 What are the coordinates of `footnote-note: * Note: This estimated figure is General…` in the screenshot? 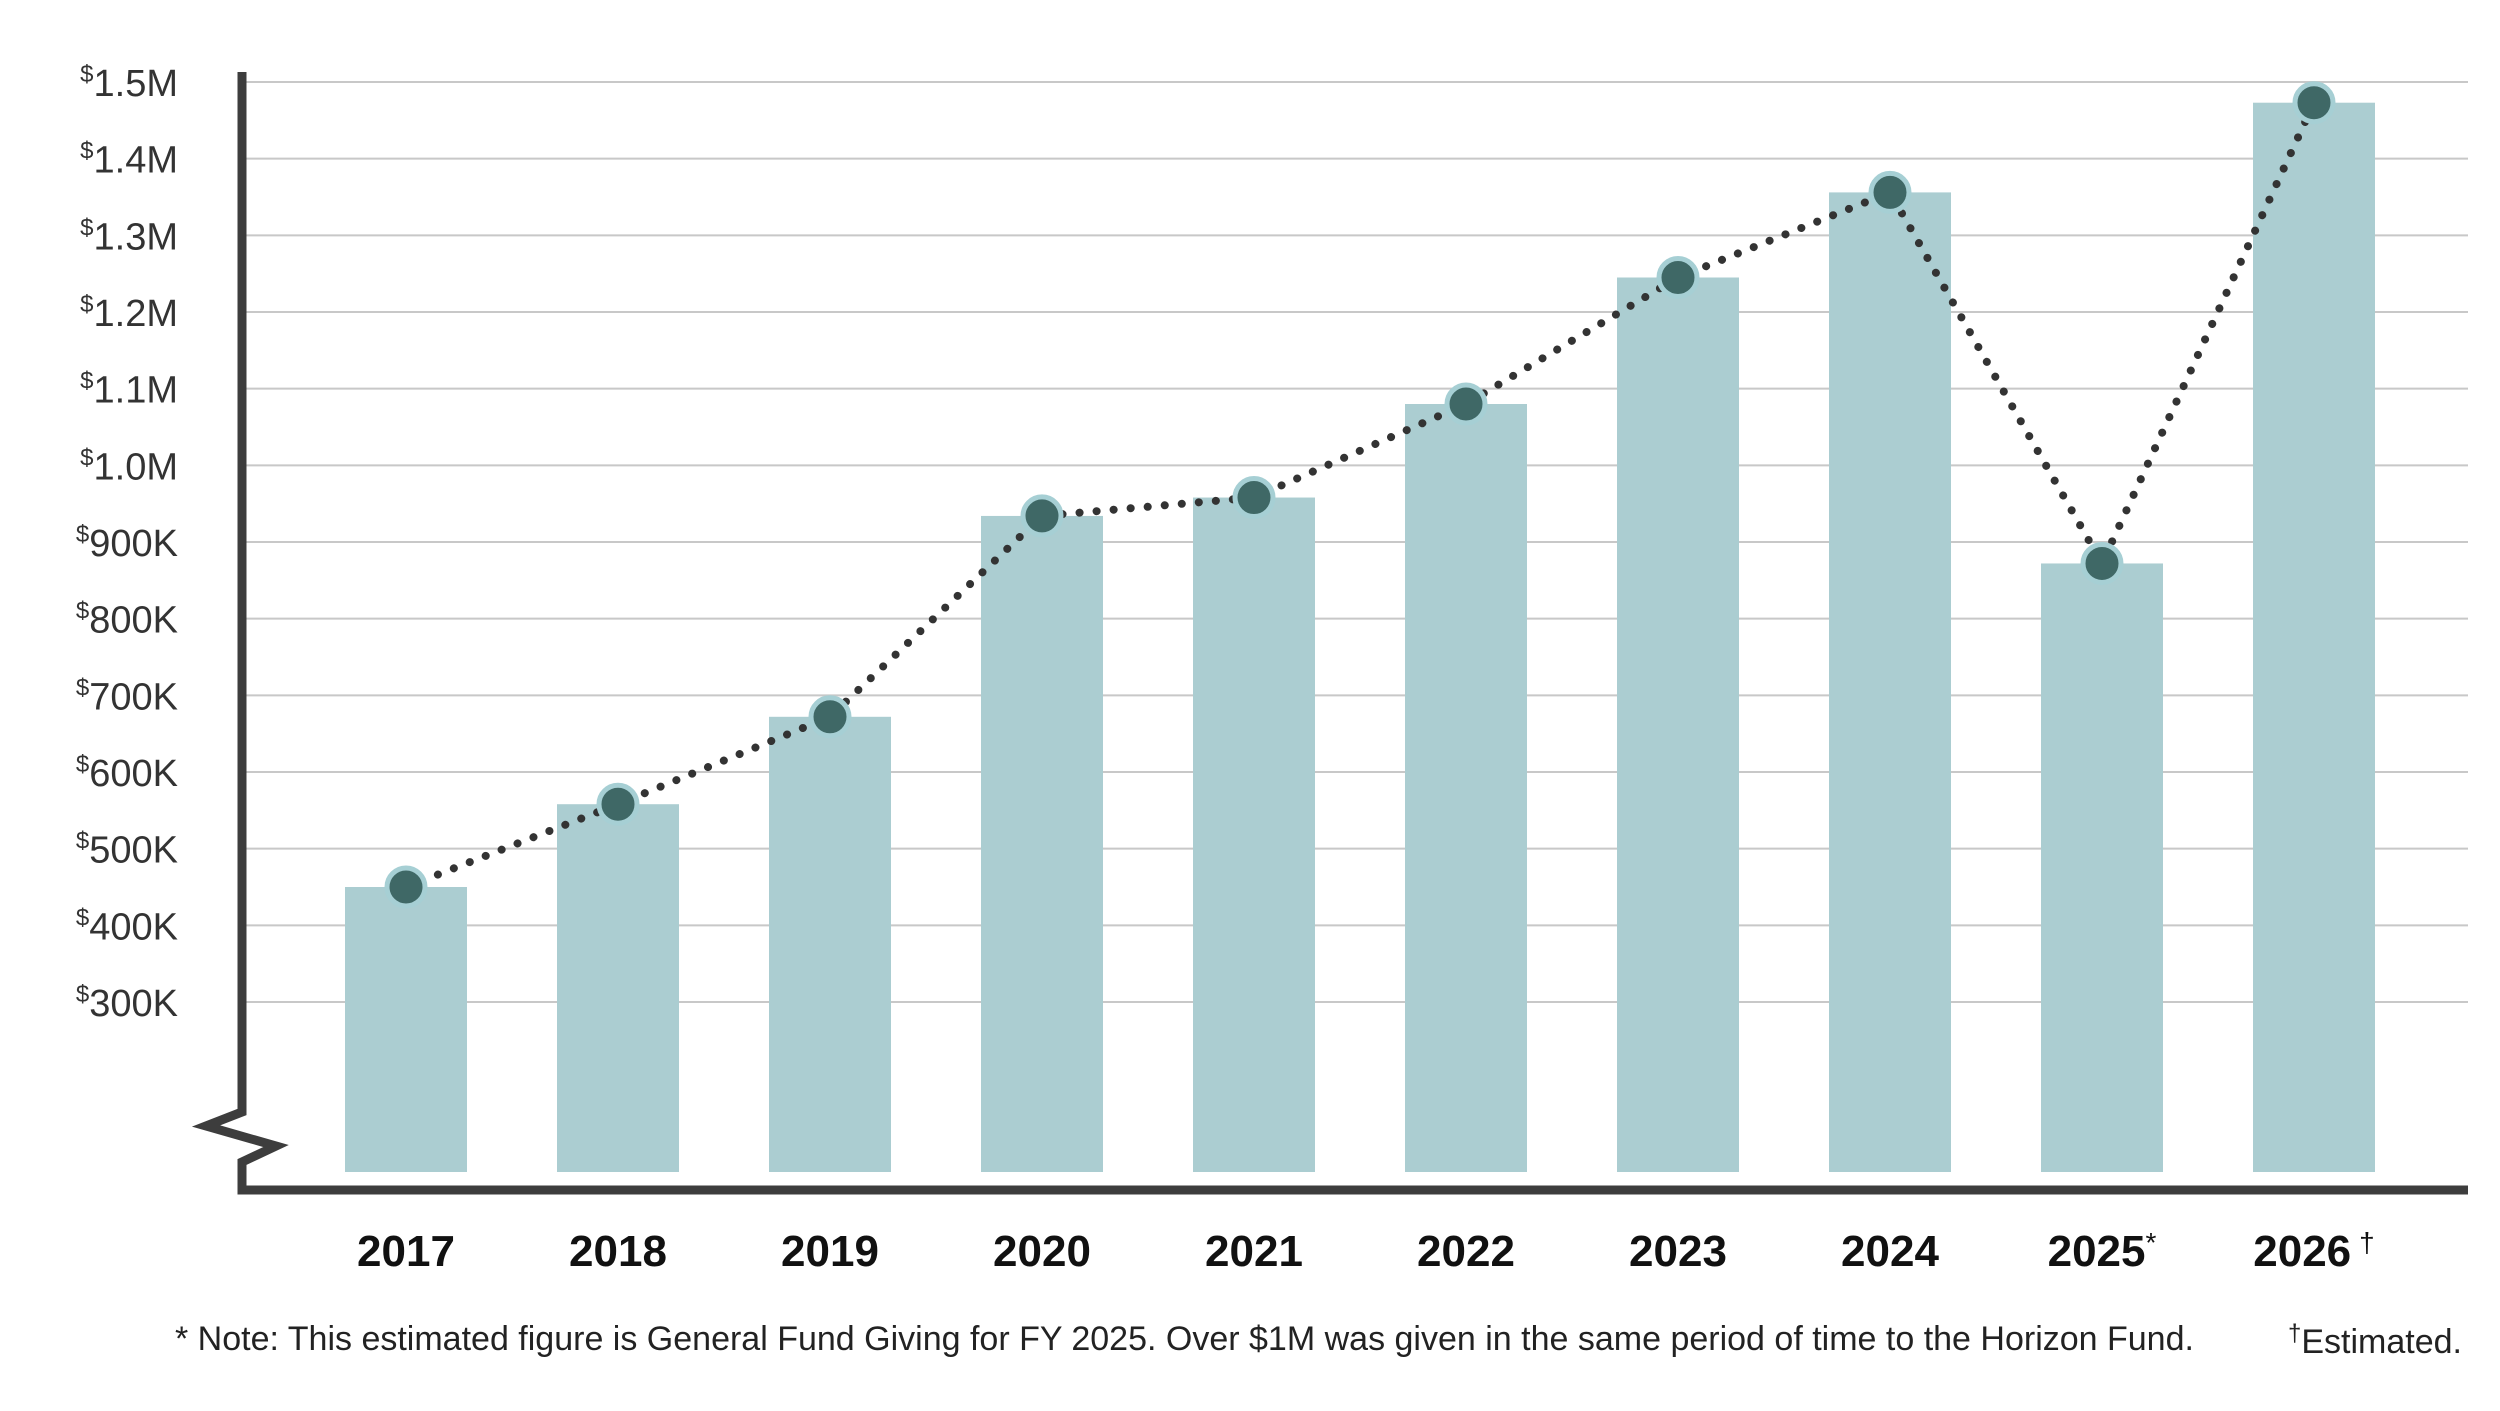 It's located at (1184, 1339).